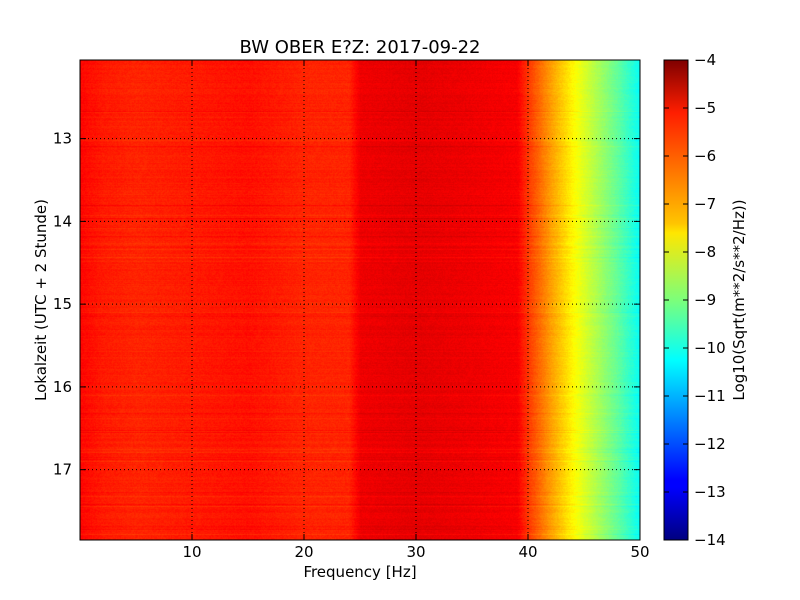  Describe the element at coordinates (62, 304) in the screenshot. I see `y-tick-label: 15` at that location.